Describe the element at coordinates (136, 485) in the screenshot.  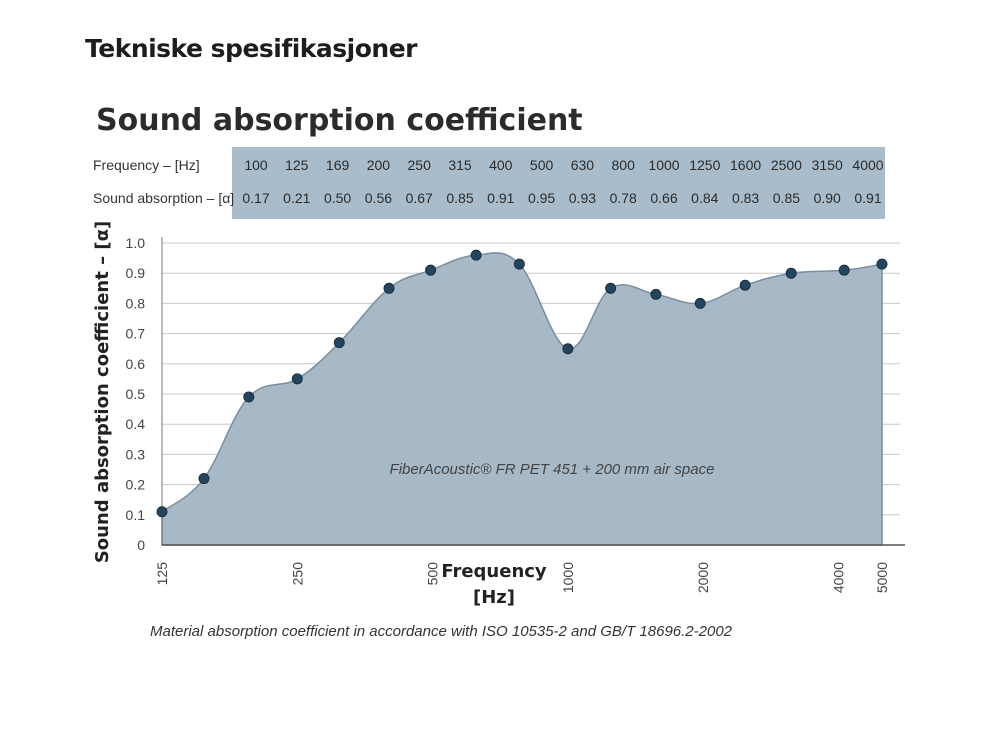
I see `y-tick-label: 0.2` at that location.